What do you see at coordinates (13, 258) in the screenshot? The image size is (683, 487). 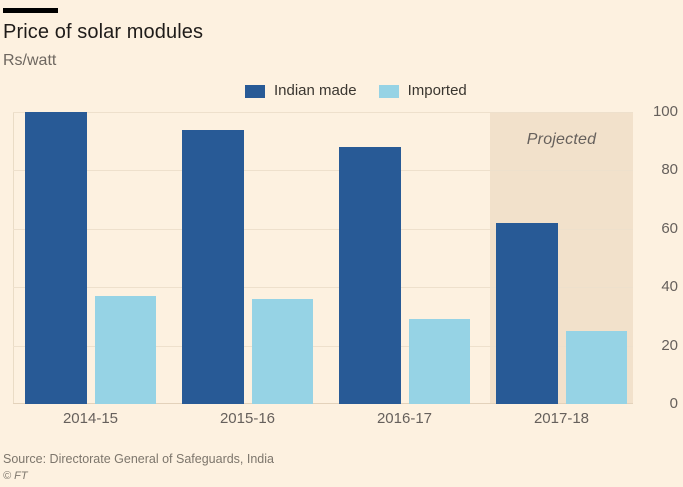 I see `plot-left-edge` at bounding box center [13, 258].